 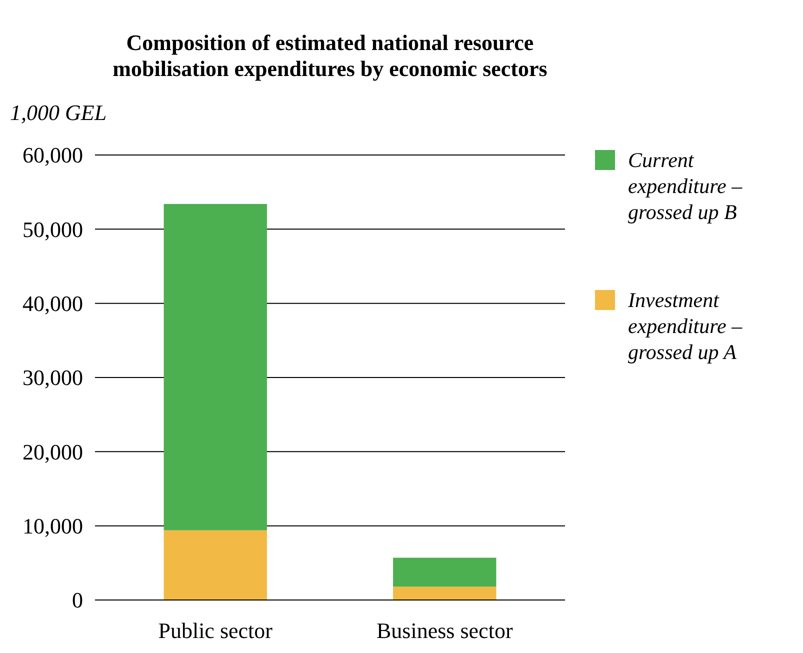 I want to click on y-axis-title: 1,000 GEL, so click(x=58, y=112).